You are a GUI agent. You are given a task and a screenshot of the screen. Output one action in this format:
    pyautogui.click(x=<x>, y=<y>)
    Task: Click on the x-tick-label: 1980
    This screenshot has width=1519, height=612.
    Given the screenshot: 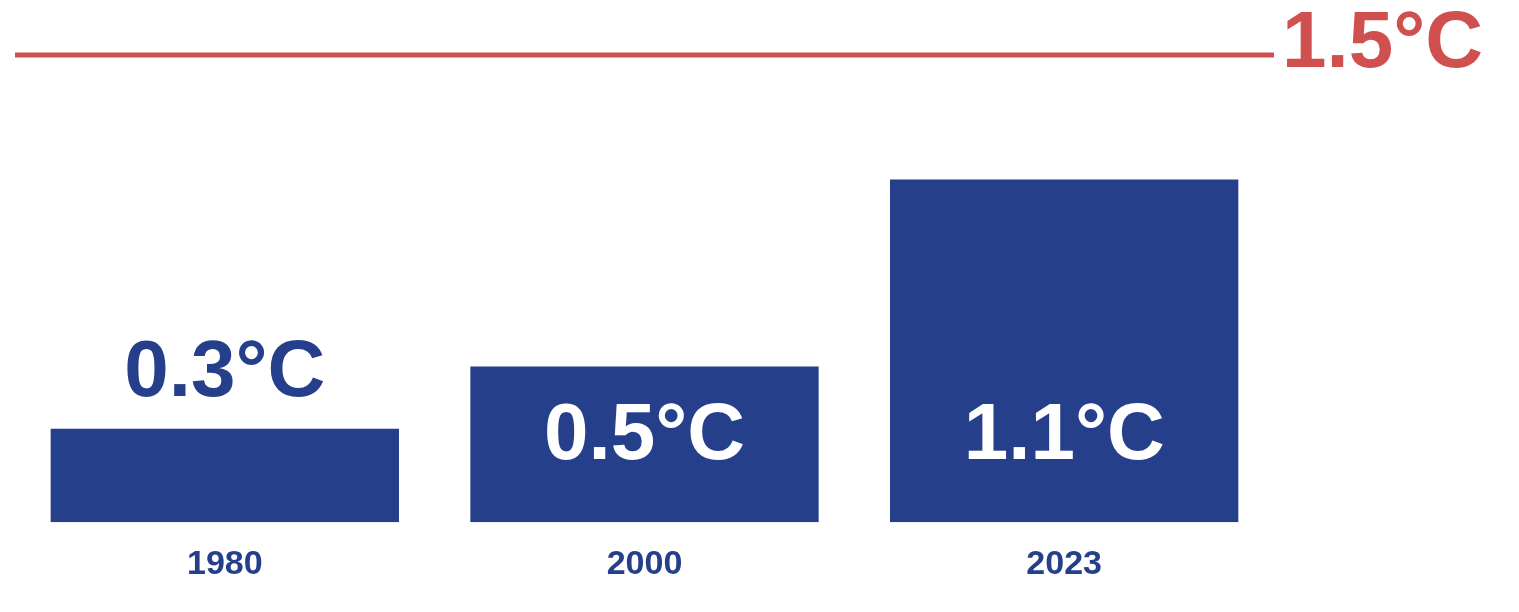 What is the action you would take?
    pyautogui.click(x=225, y=561)
    